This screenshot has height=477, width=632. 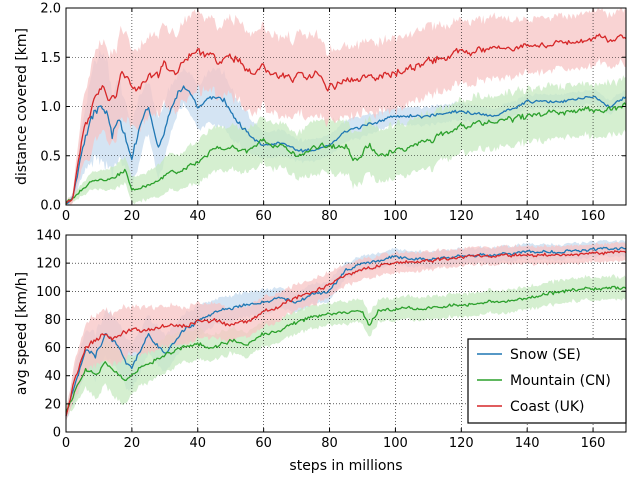 What do you see at coordinates (48, 236) in the screenshot?
I see `y-tick-label: 140` at bounding box center [48, 236].